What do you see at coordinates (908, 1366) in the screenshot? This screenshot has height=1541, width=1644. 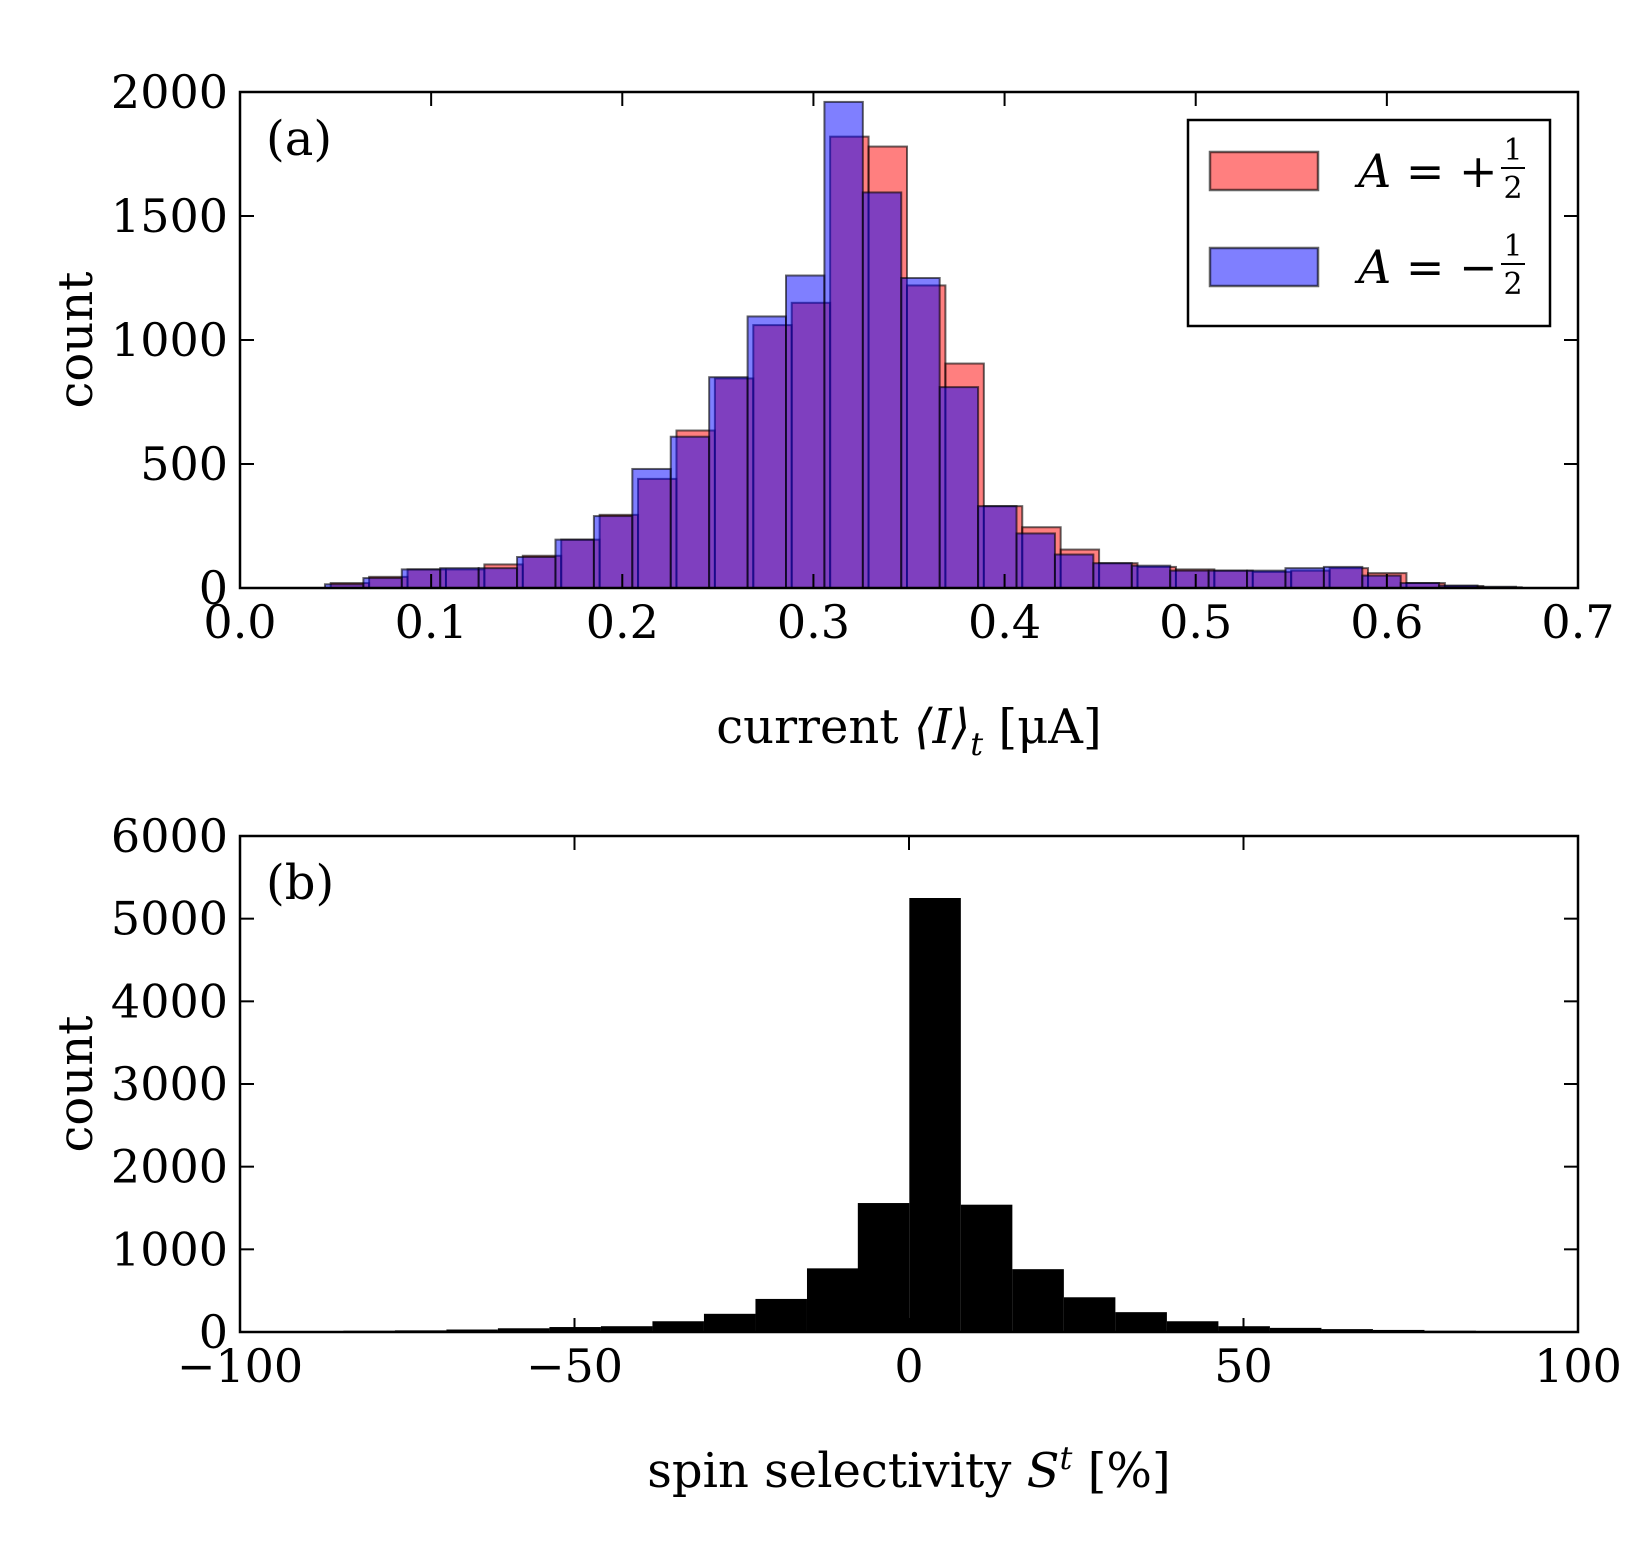 I see `panel-b-xtick-label-2: 0` at bounding box center [908, 1366].